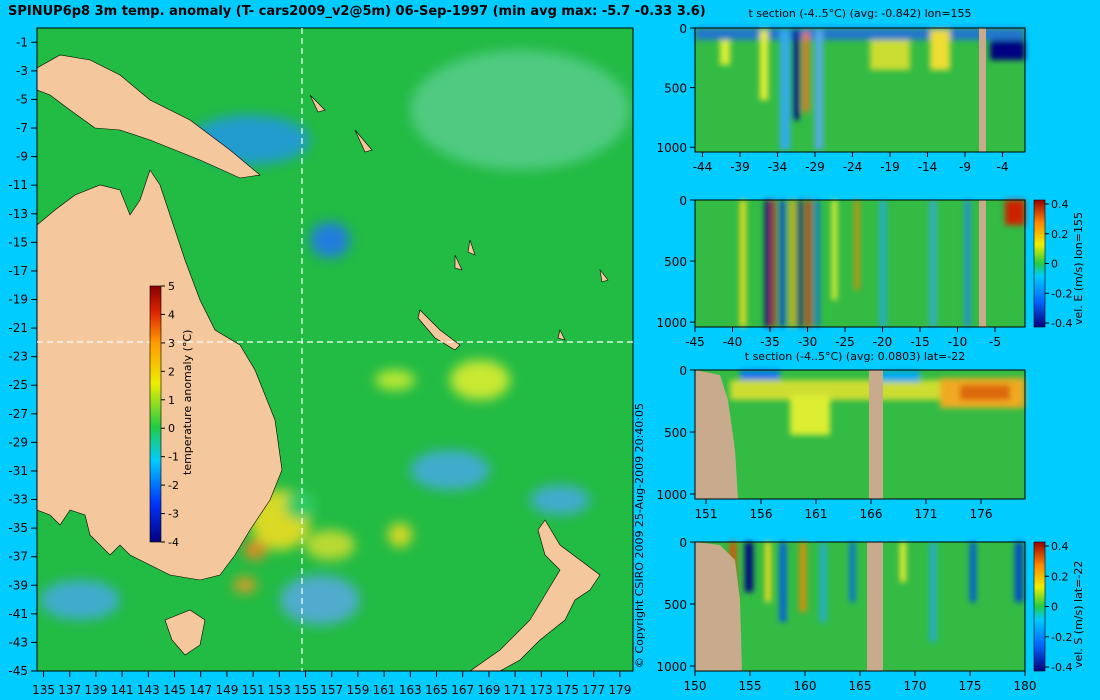 The image size is (1100, 700). Describe the element at coordinates (515, 690) in the screenshot. I see `map-x-tick-label: 171` at that location.